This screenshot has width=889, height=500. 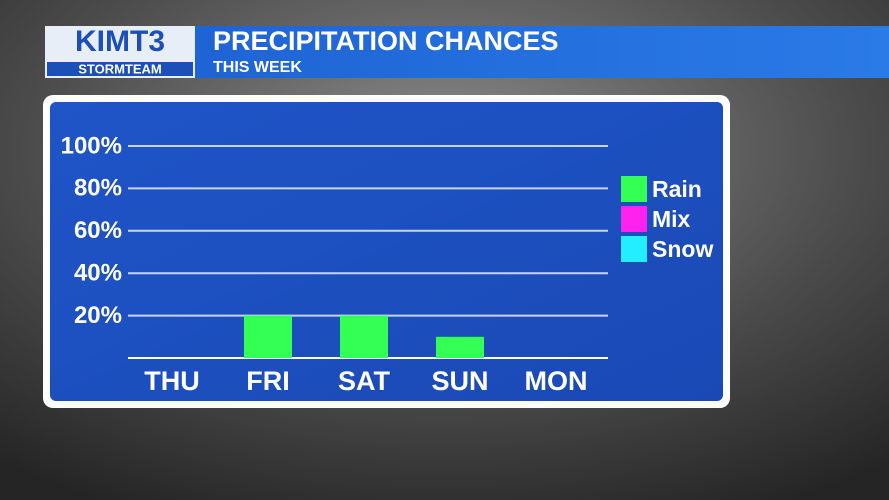 What do you see at coordinates (98, 273) in the screenshot?
I see `y-tick-label: 40%` at bounding box center [98, 273].